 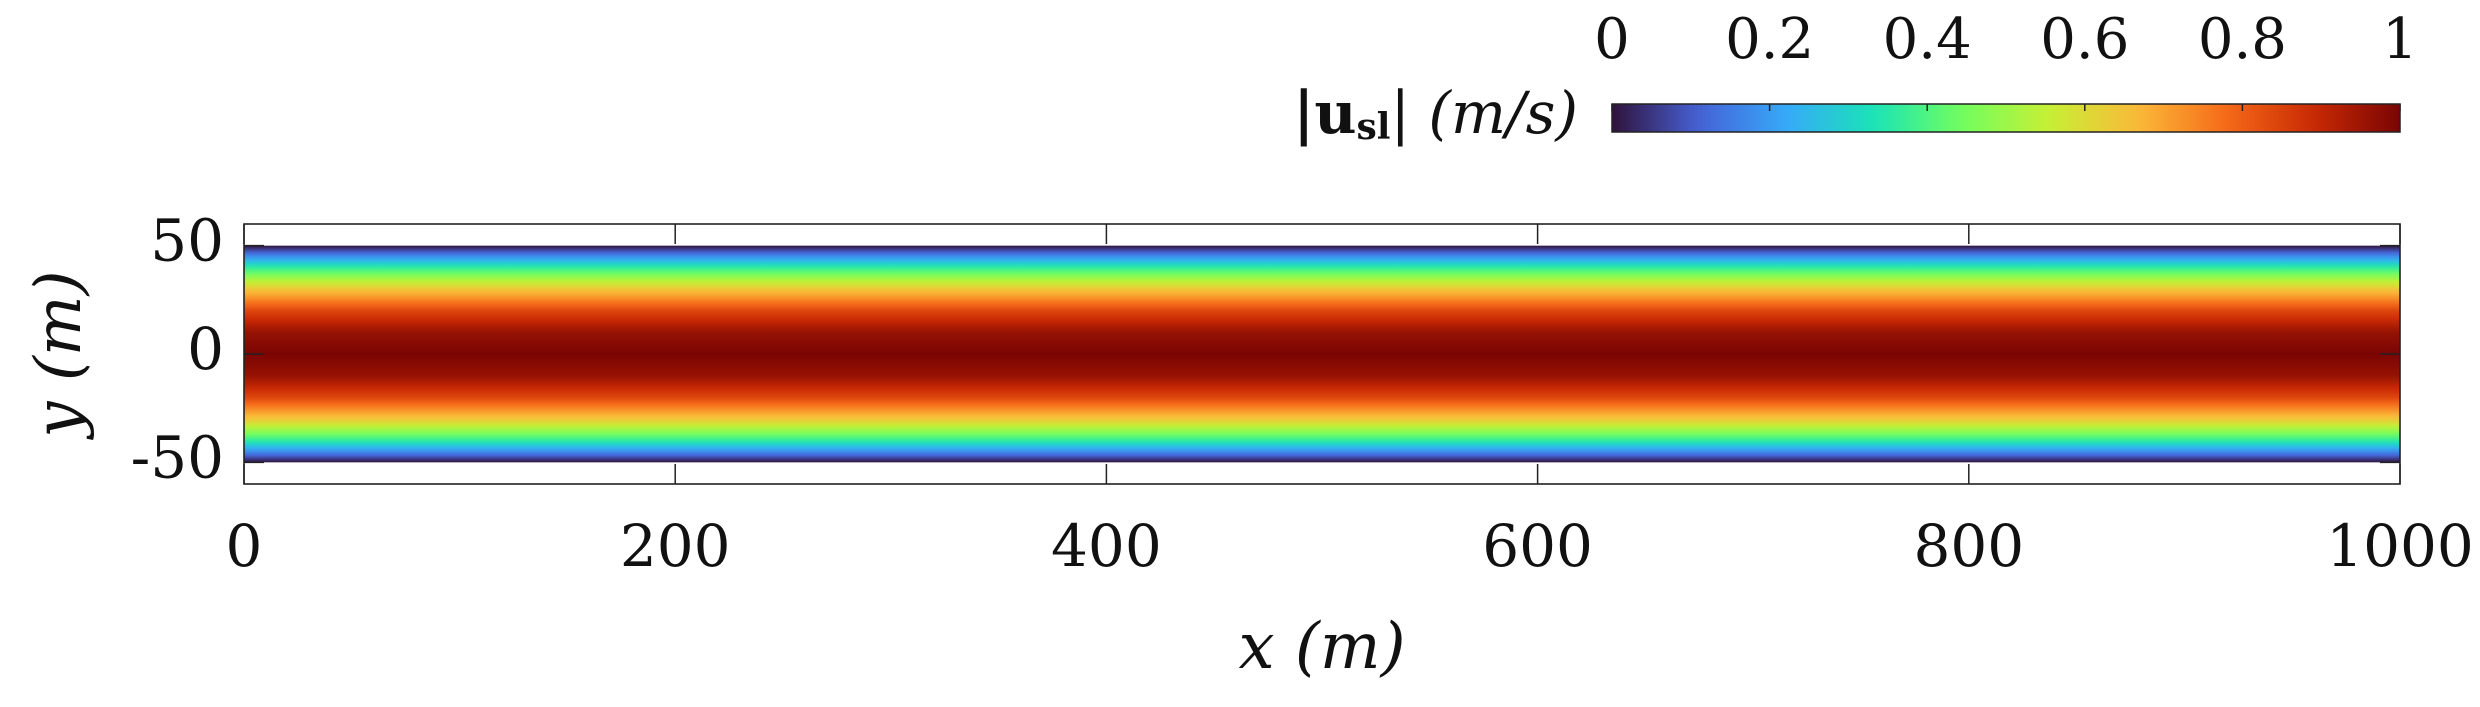 What do you see at coordinates (1484, 113) in the screenshot?
I see `colorbar-label-rest: | (m/s)` at bounding box center [1484, 113].